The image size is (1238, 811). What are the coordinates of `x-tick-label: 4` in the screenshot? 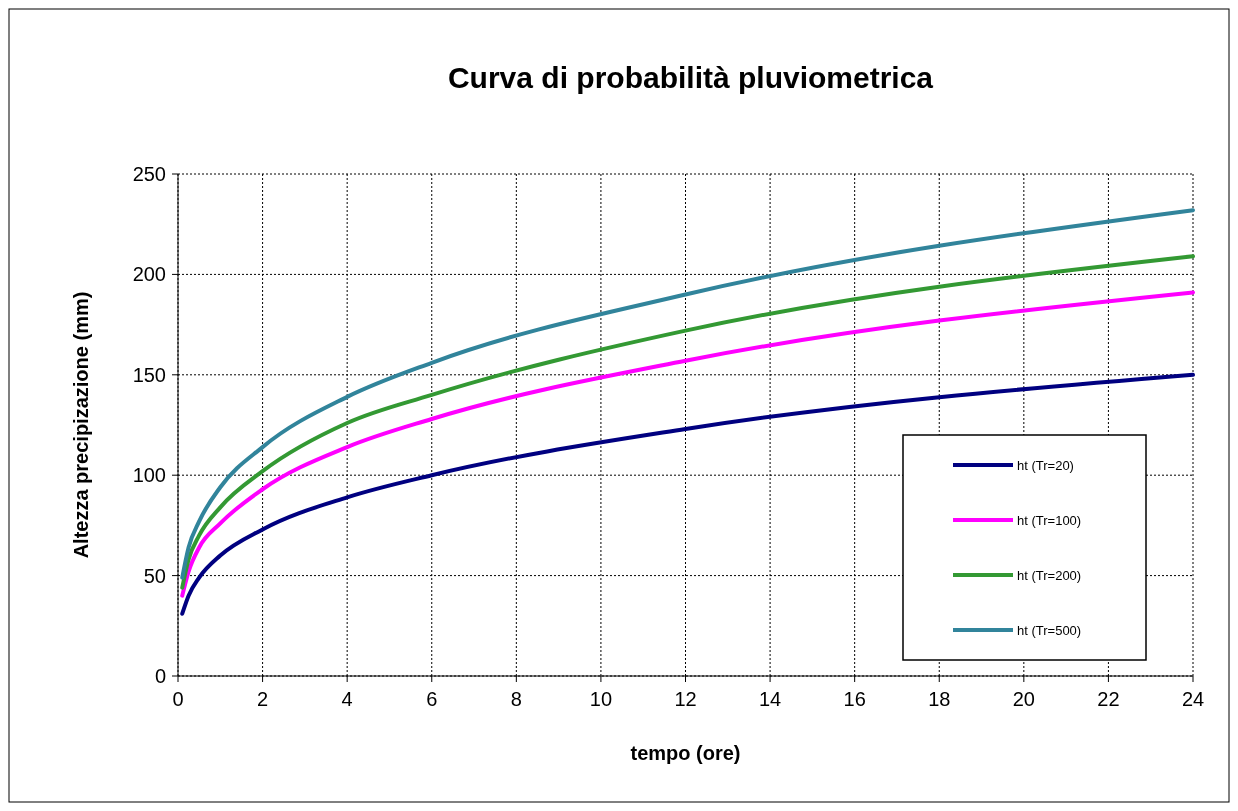 It's located at (347, 699).